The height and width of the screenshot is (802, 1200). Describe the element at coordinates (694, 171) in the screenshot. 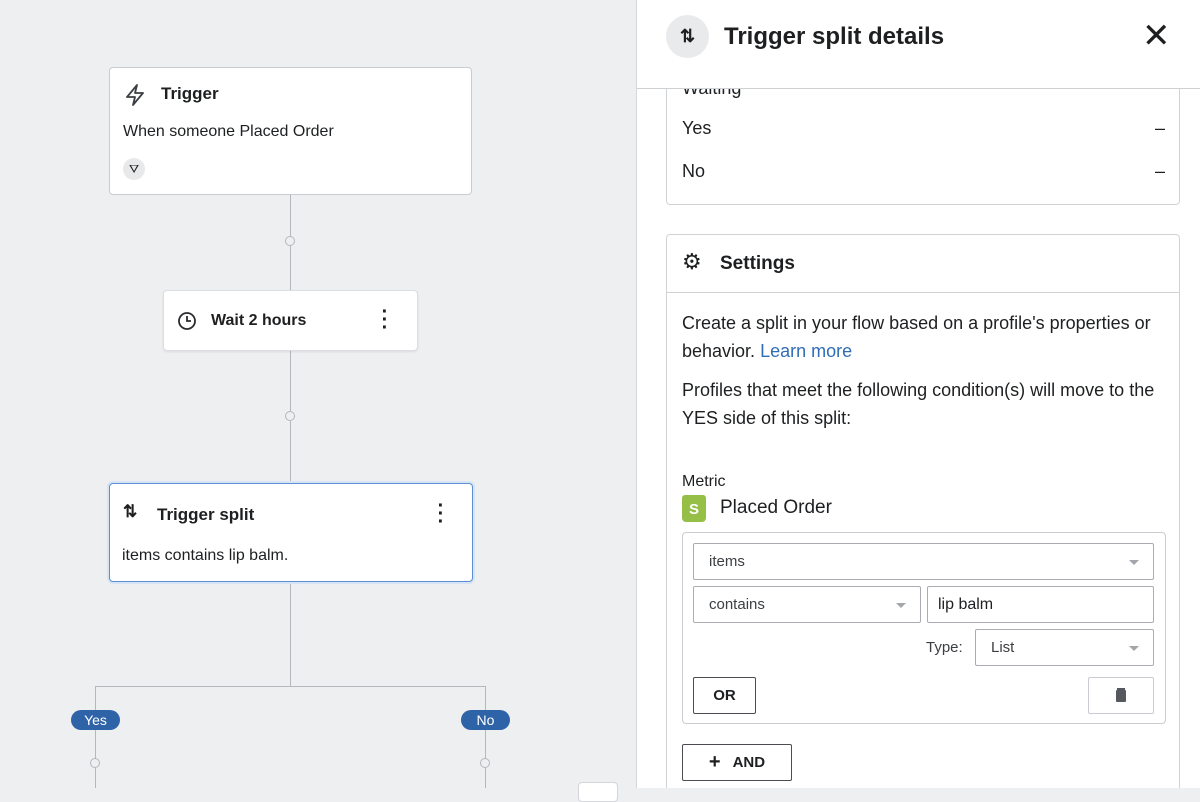

I see `no-stat-label: No` at that location.